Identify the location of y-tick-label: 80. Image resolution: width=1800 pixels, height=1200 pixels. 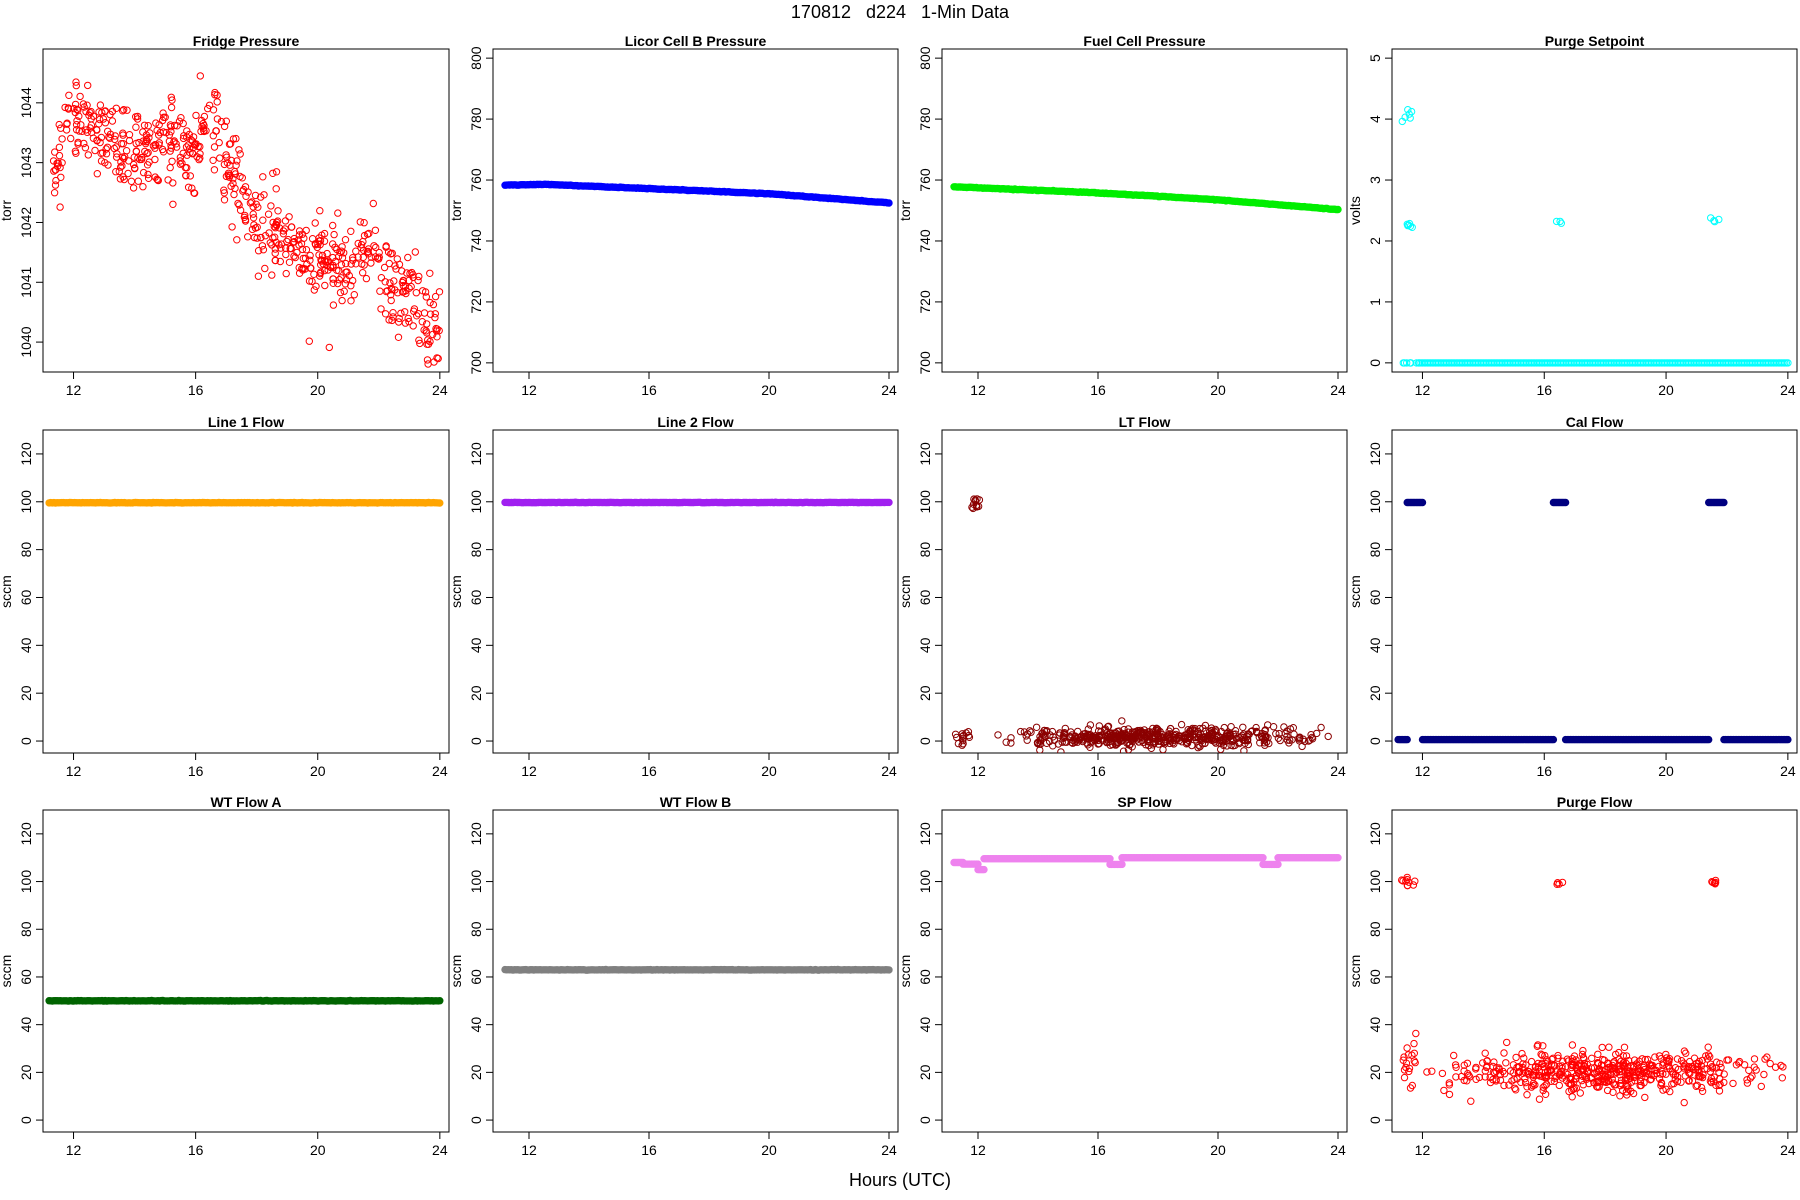
(925, 550).